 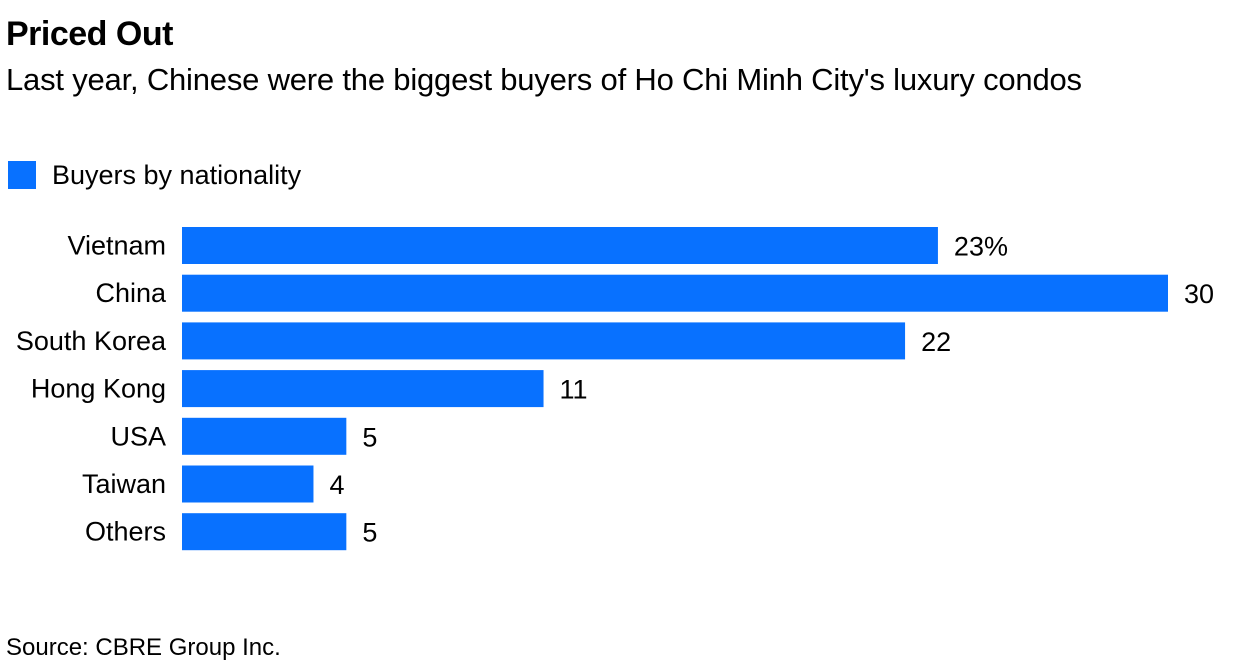 What do you see at coordinates (1199, 294) in the screenshot?
I see `data-label: 30` at bounding box center [1199, 294].